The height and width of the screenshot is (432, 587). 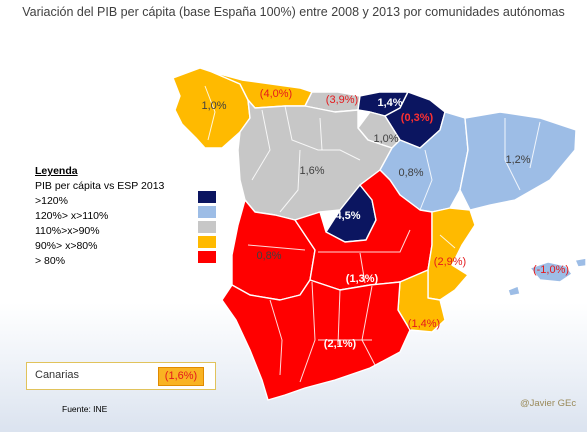 I want to click on label-navarra: (0,3%), so click(x=417, y=118).